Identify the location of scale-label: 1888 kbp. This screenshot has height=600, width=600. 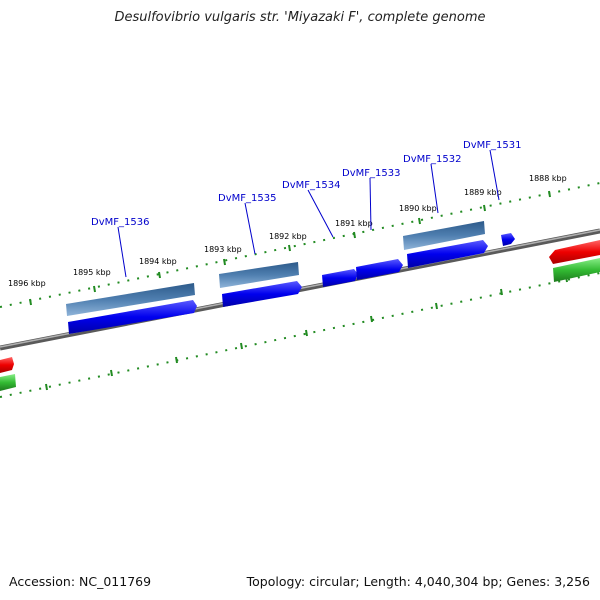
(548, 178).